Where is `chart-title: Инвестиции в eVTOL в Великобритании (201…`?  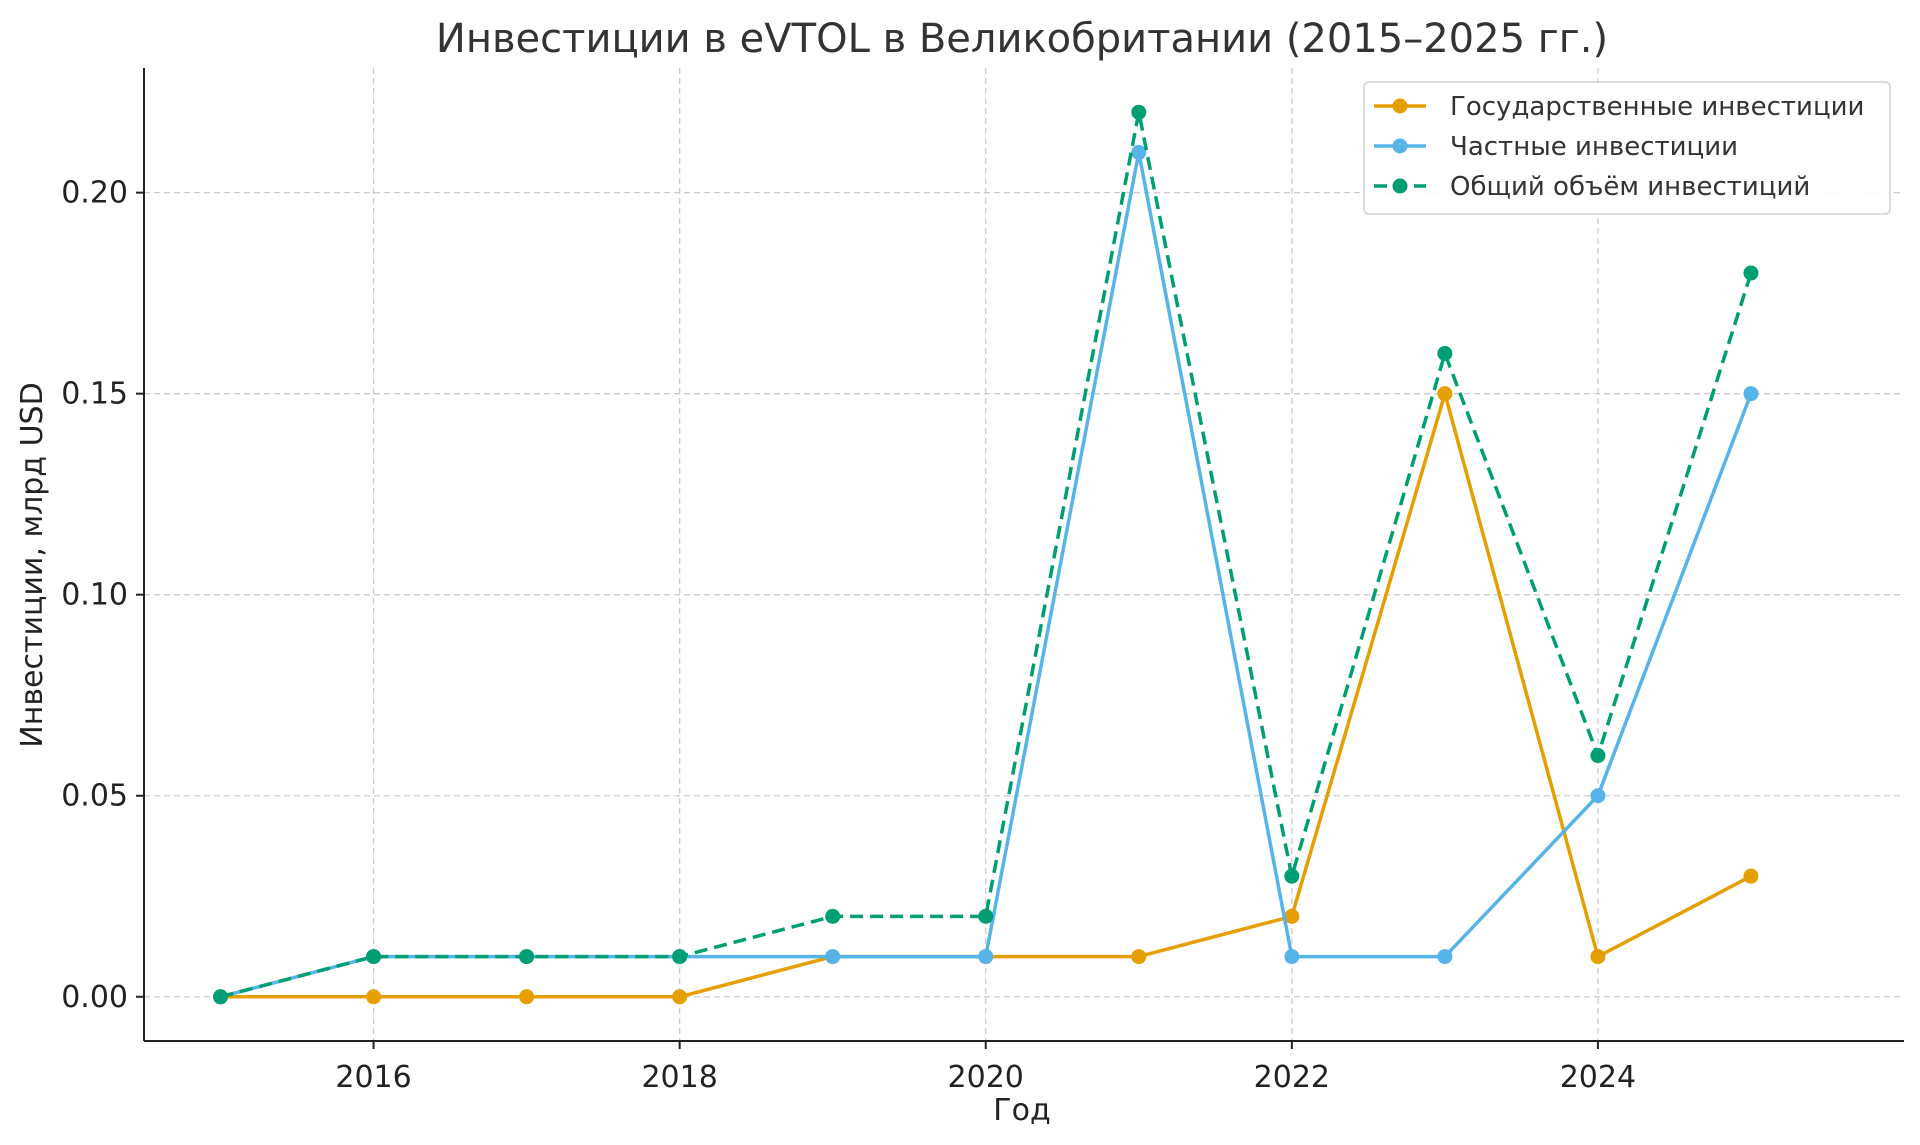
chart-title: Инвестиции в eVTOL в Великобритании (201… is located at coordinates (1022, 39).